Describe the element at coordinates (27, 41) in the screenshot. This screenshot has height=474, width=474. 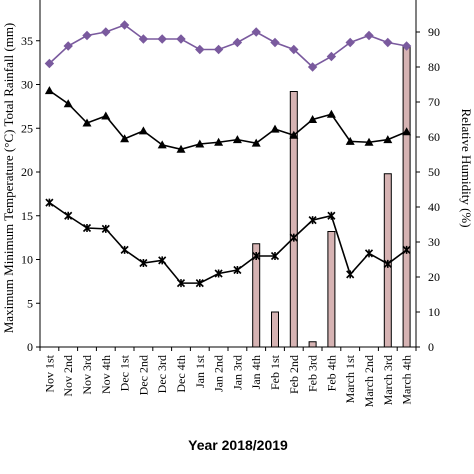
I see `left-tick-label: 35` at that location.